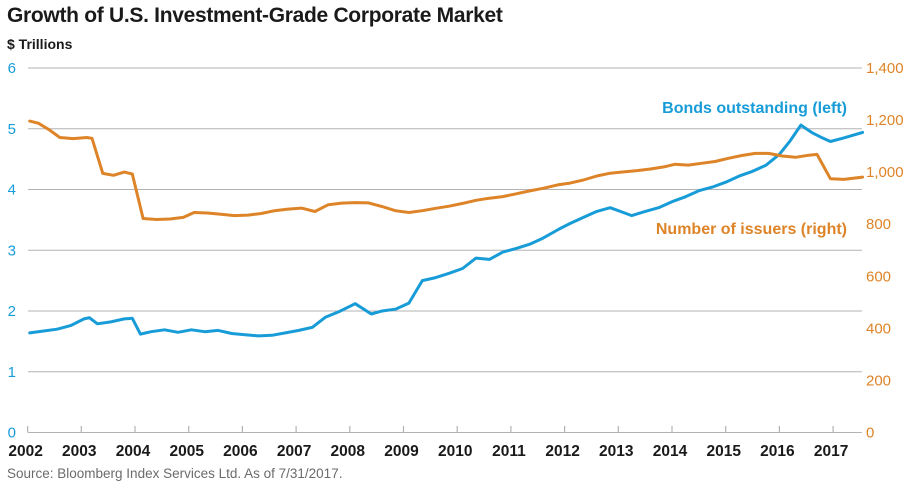 Image resolution: width=916 pixels, height=489 pixels. What do you see at coordinates (723, 451) in the screenshot?
I see `x-axis-year-label: 2015` at bounding box center [723, 451].